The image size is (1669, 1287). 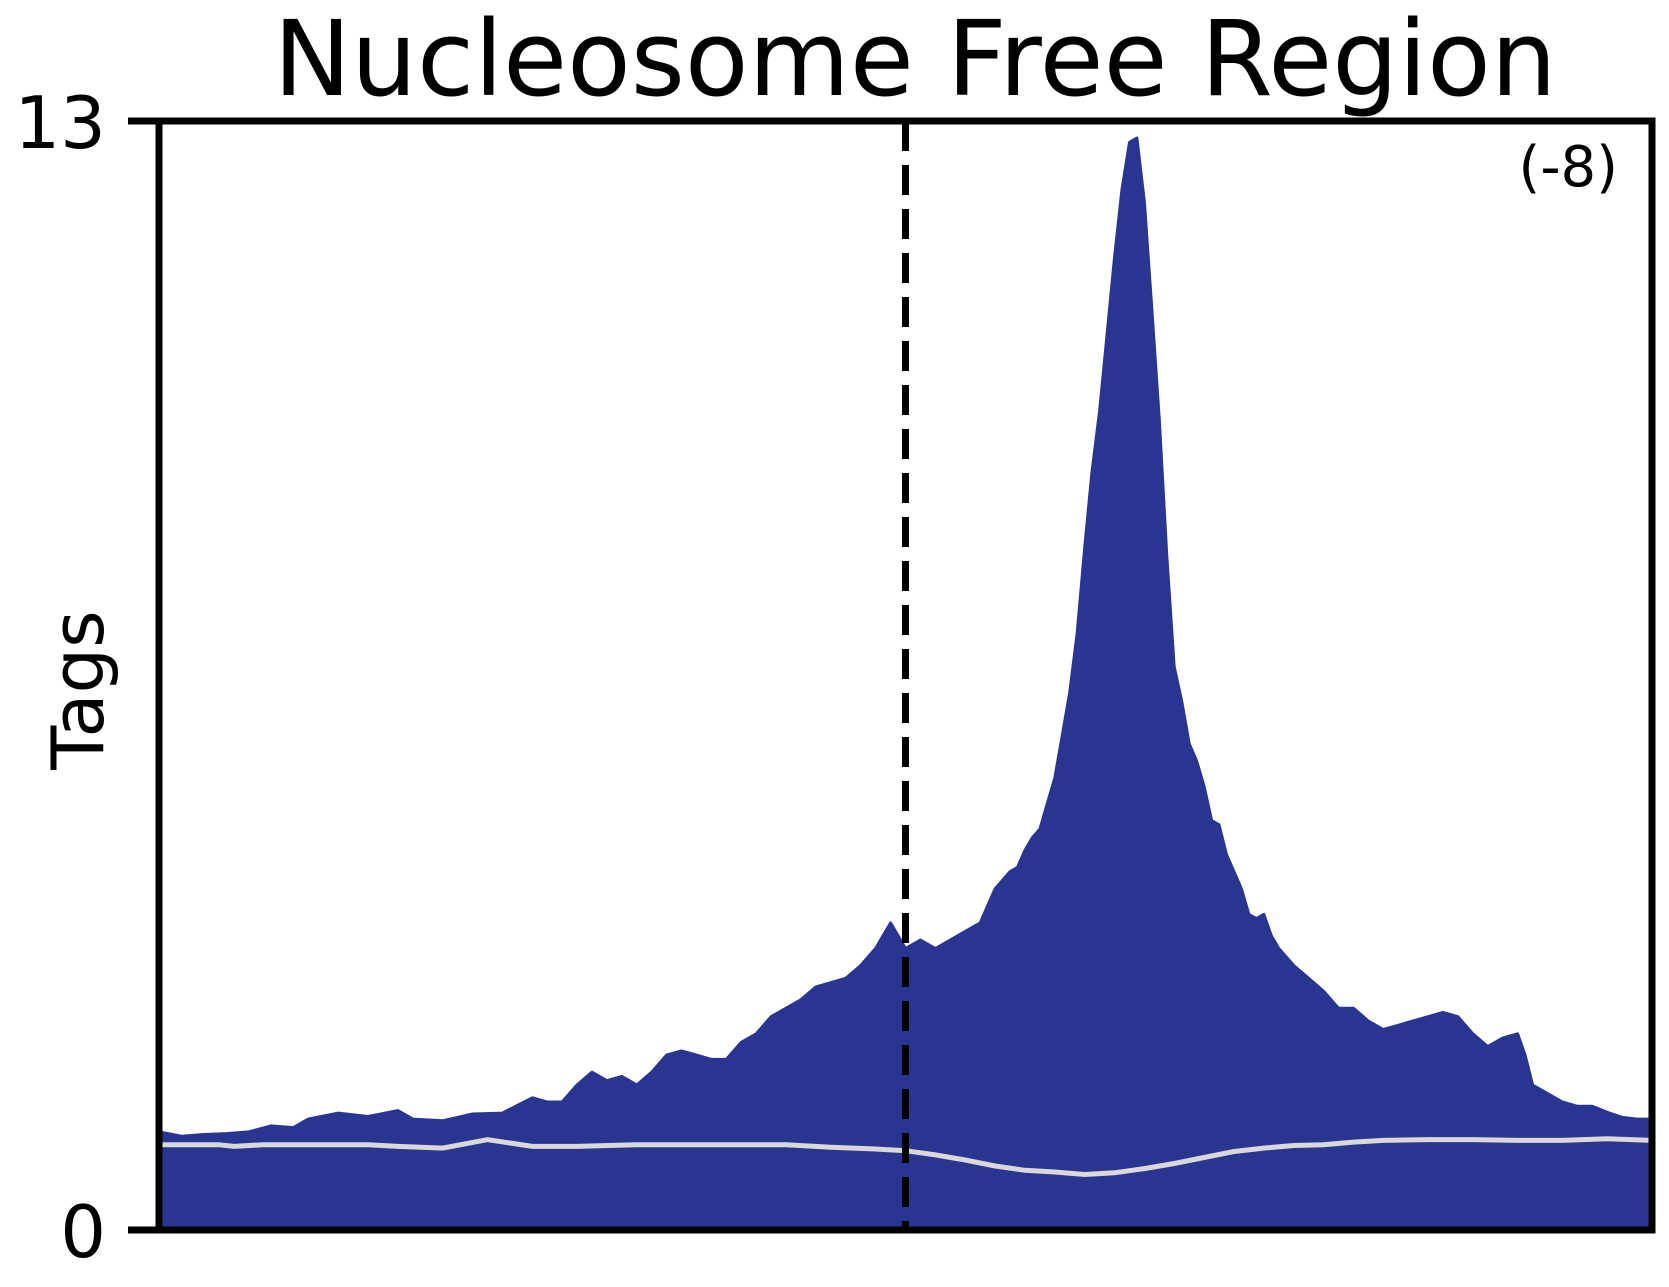 What do you see at coordinates (914, 60) in the screenshot?
I see `chart-title: Nucleosome Free Region` at bounding box center [914, 60].